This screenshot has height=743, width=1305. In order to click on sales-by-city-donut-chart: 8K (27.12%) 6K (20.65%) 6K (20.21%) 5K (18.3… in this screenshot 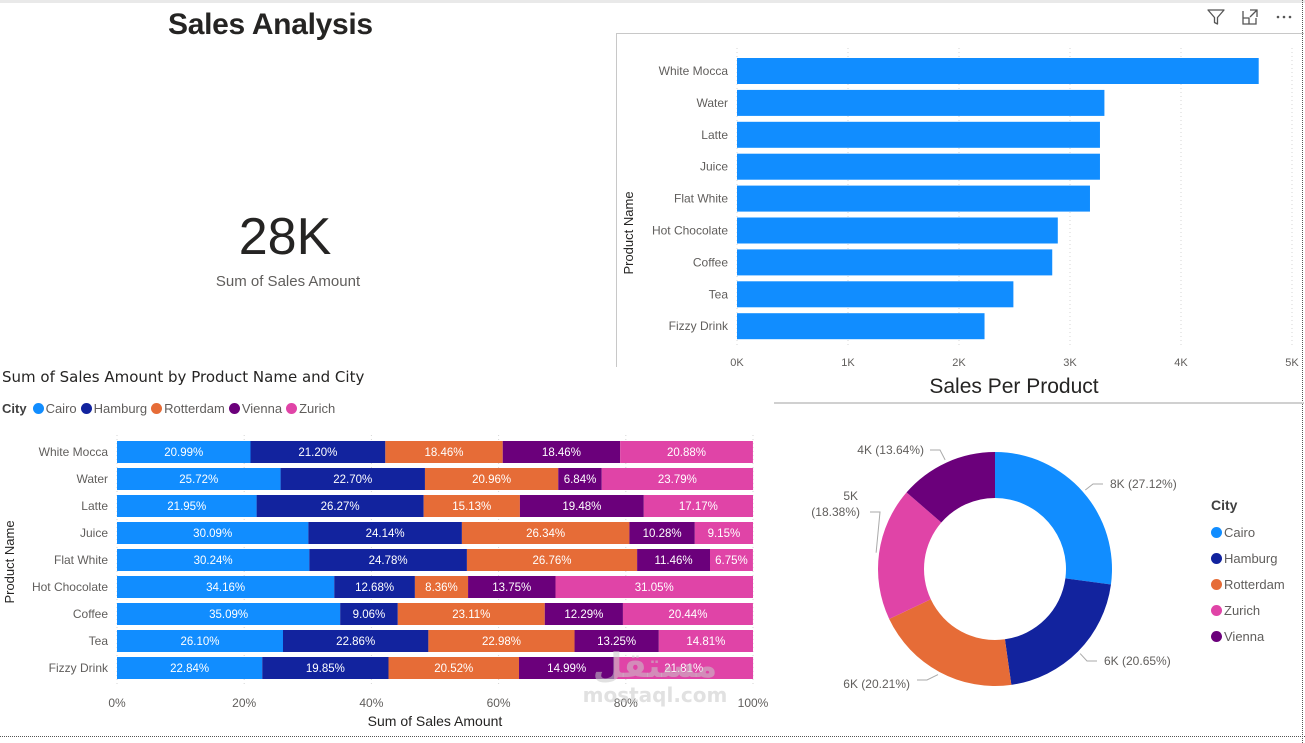, I will do `click(1002, 570)`.